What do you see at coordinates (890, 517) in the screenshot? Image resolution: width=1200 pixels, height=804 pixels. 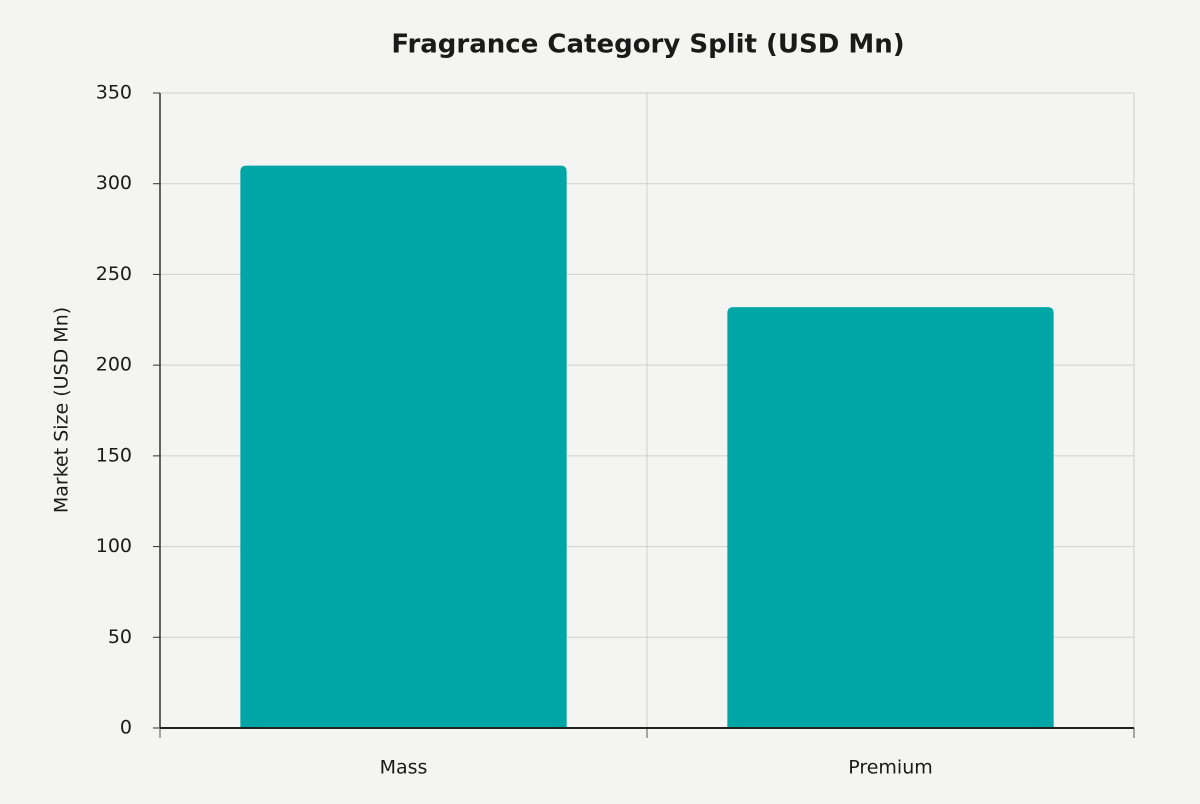 I see `bar` at bounding box center [890, 517].